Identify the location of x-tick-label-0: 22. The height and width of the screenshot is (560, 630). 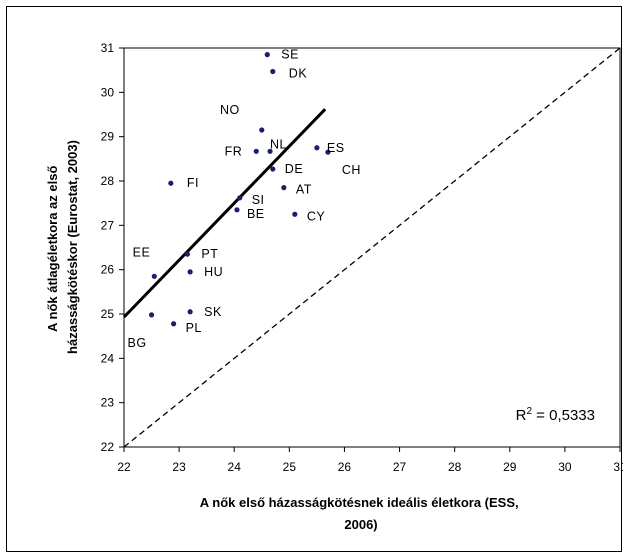
(124, 467).